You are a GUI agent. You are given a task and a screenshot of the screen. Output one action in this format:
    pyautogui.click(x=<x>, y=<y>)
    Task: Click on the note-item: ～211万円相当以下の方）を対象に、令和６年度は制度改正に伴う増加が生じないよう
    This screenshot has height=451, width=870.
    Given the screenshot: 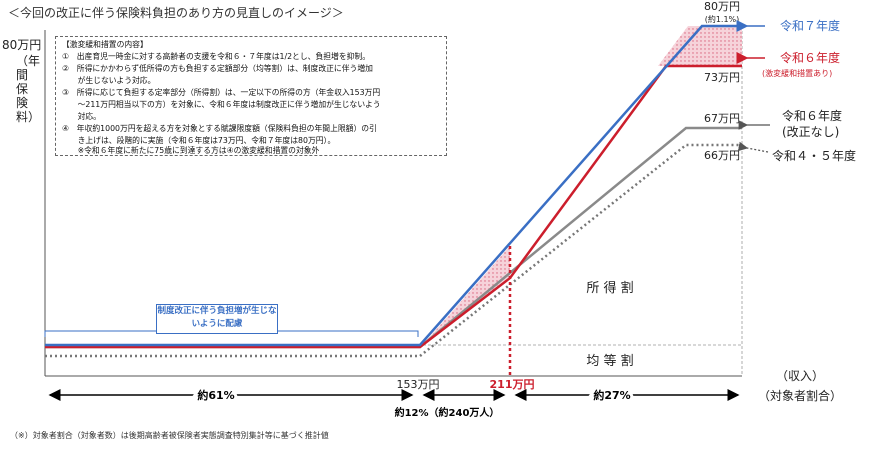 What is the action you would take?
    pyautogui.click(x=221, y=104)
    